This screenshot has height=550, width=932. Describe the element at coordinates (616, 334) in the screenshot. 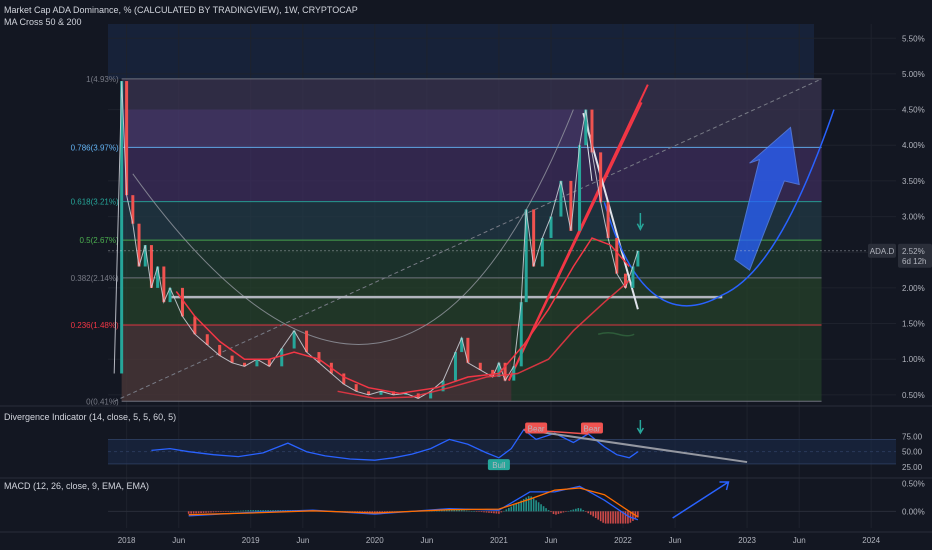

I see `squiggle` at that location.